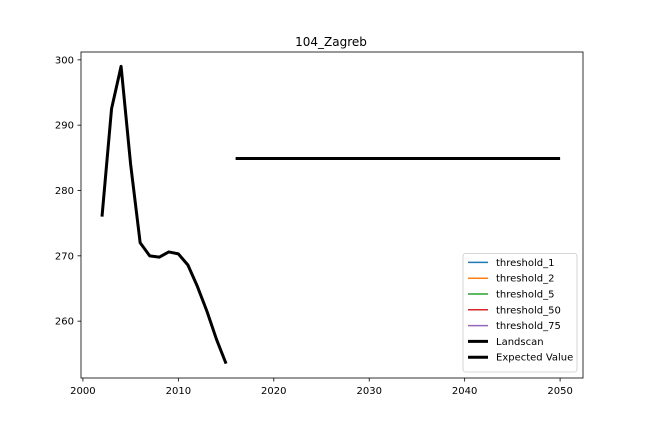 The width and height of the screenshot is (648, 436). Describe the element at coordinates (82, 391) in the screenshot. I see `x-tick-label: 2000` at that location.